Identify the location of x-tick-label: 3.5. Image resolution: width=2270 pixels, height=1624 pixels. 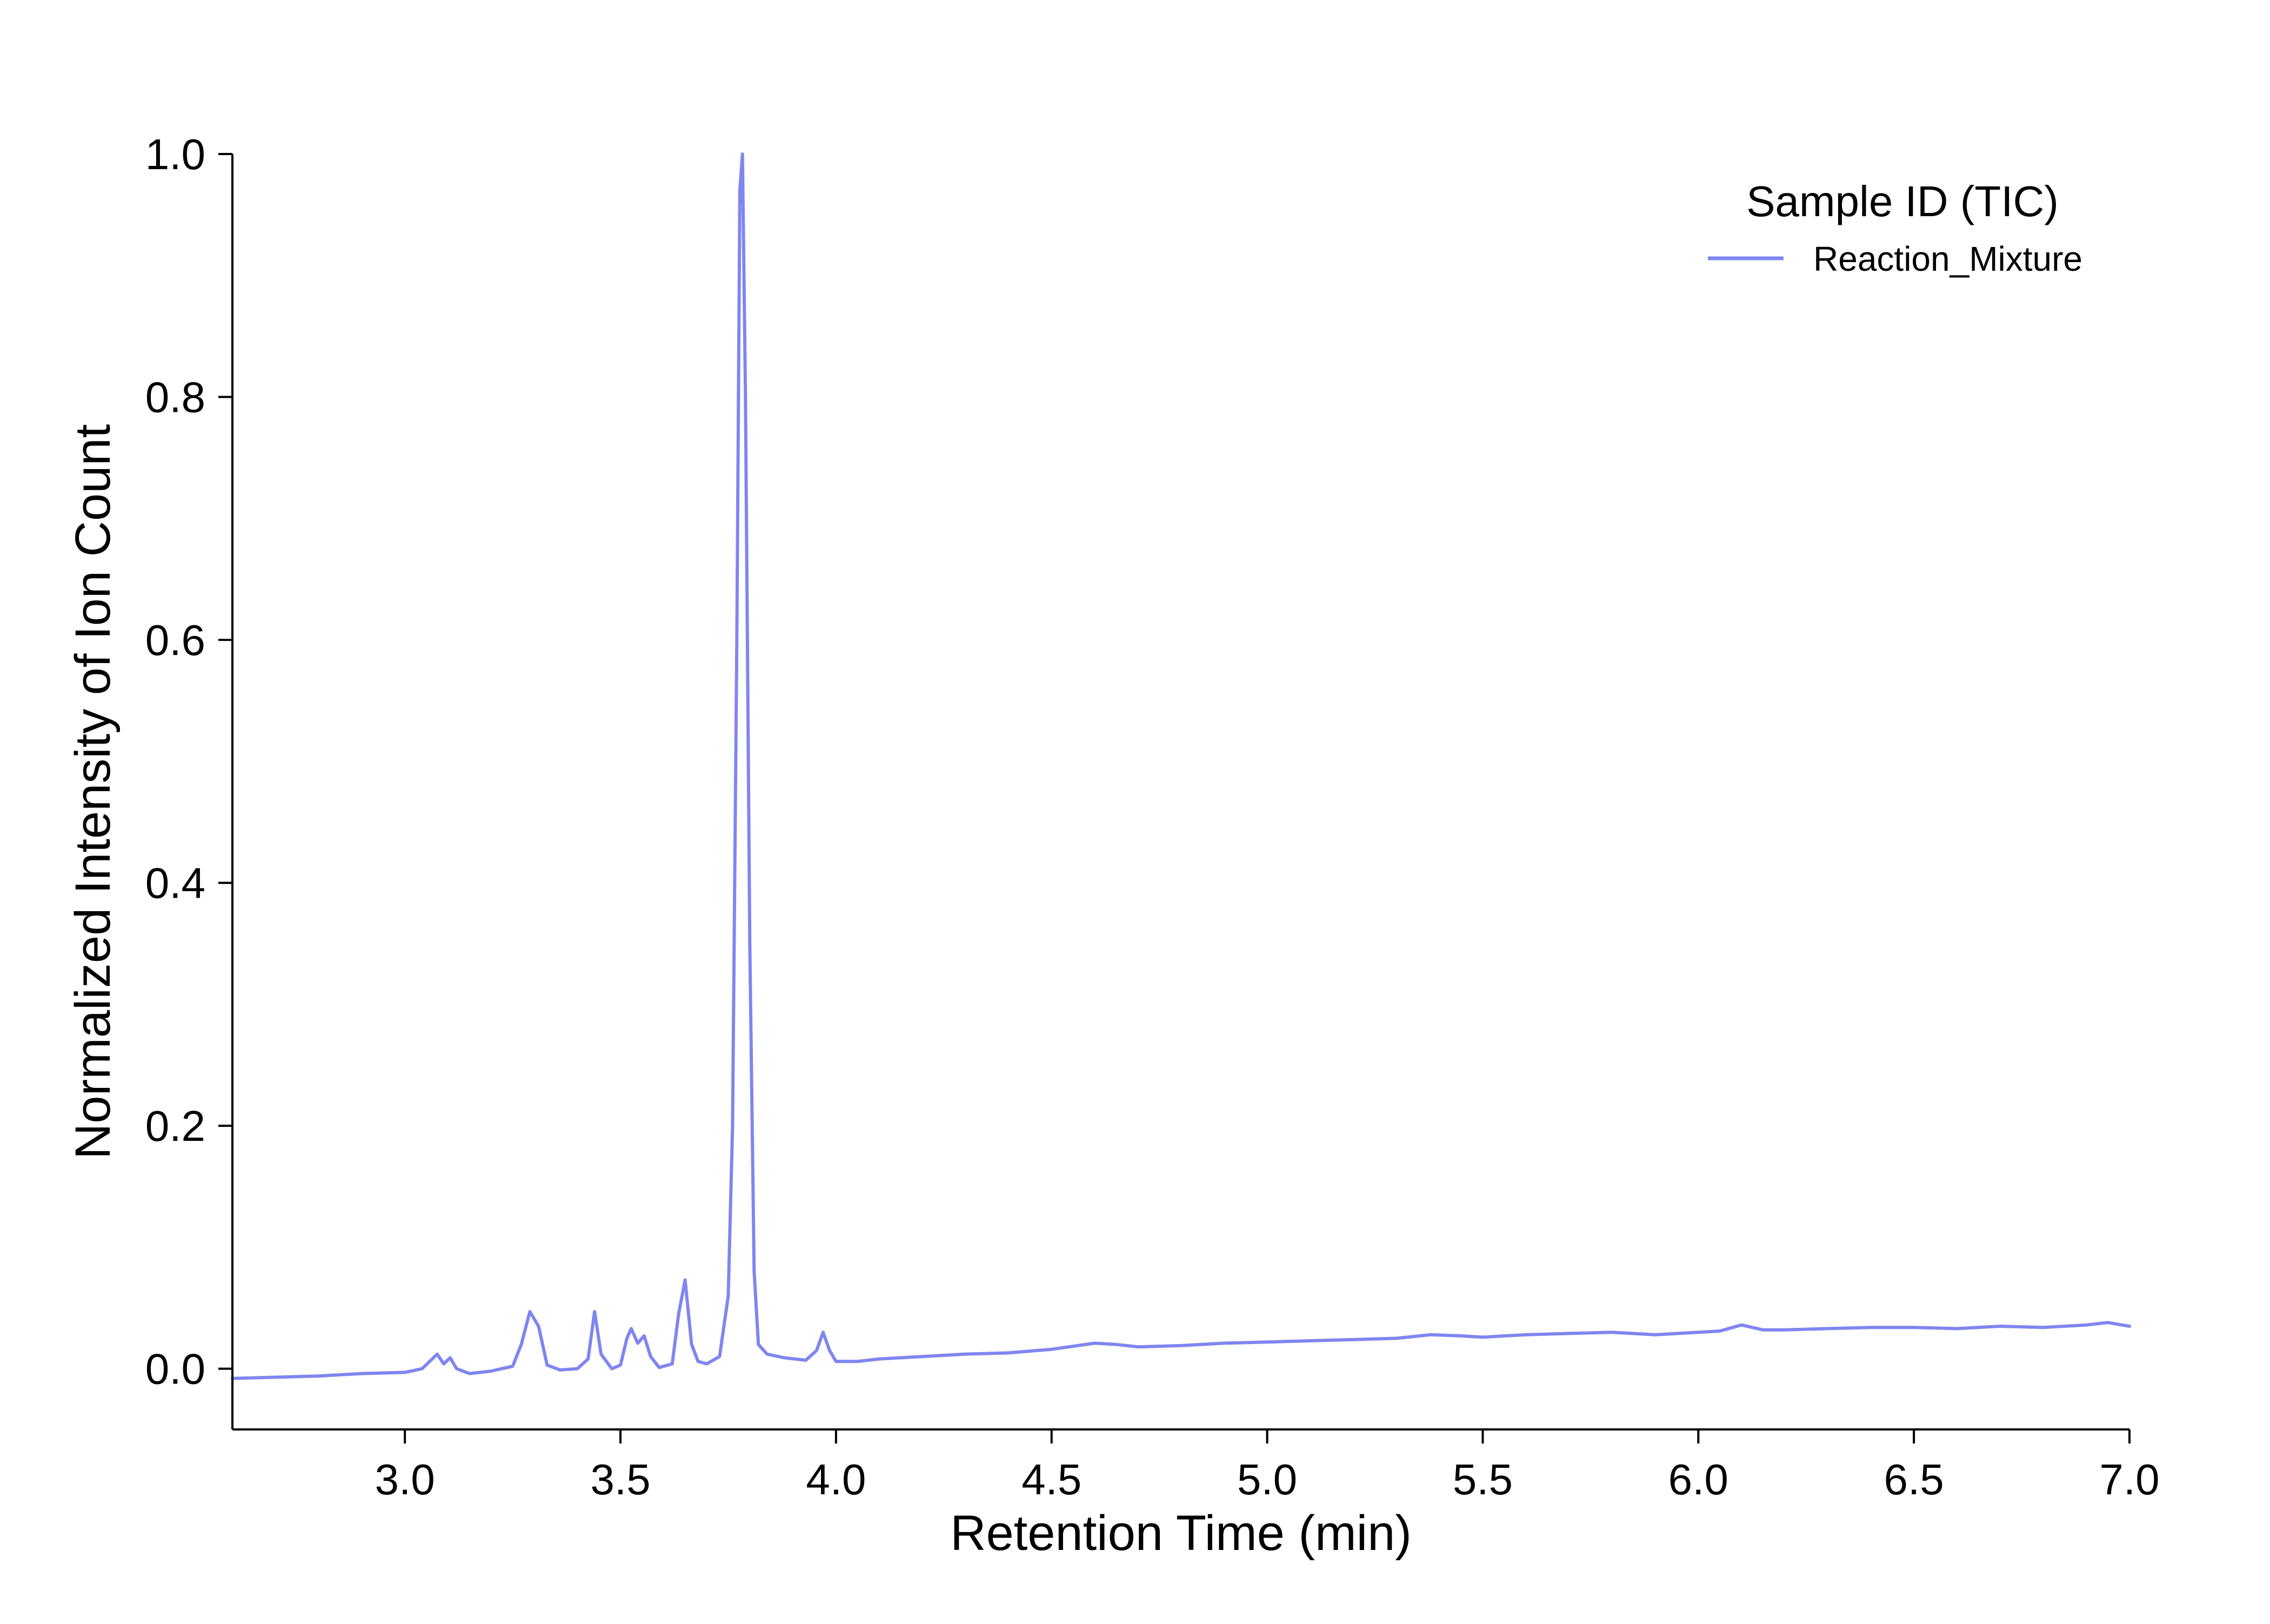
(620, 1479).